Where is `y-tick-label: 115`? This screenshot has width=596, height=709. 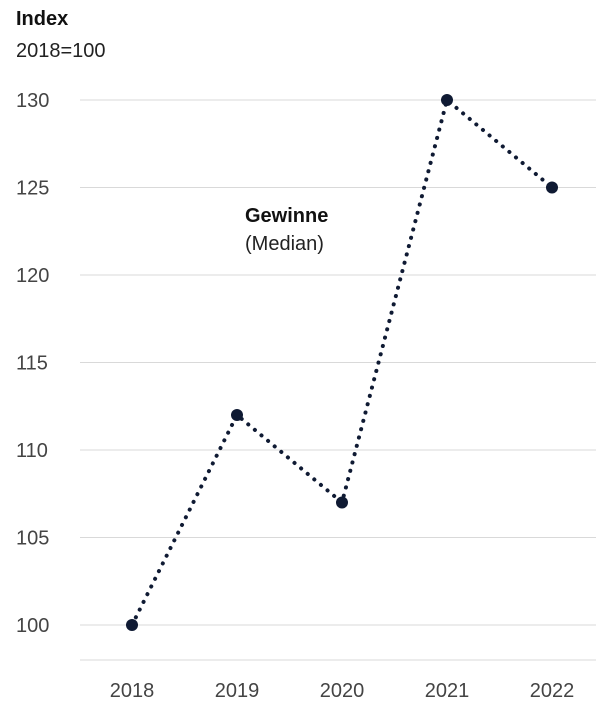 y-tick-label: 115 is located at coordinates (32, 364).